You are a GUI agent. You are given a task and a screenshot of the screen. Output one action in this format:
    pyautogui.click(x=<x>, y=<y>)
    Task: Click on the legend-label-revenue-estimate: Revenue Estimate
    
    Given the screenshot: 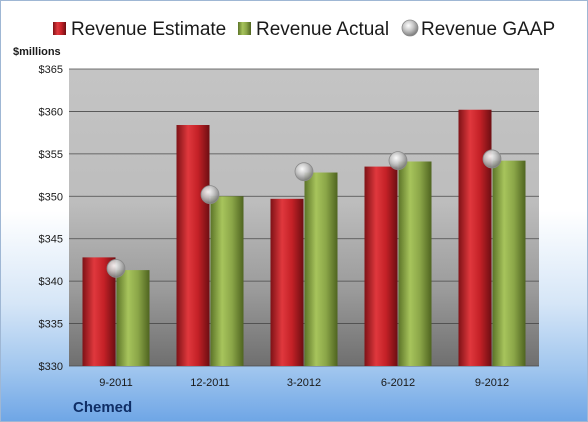 What is the action you would take?
    pyautogui.click(x=148, y=29)
    